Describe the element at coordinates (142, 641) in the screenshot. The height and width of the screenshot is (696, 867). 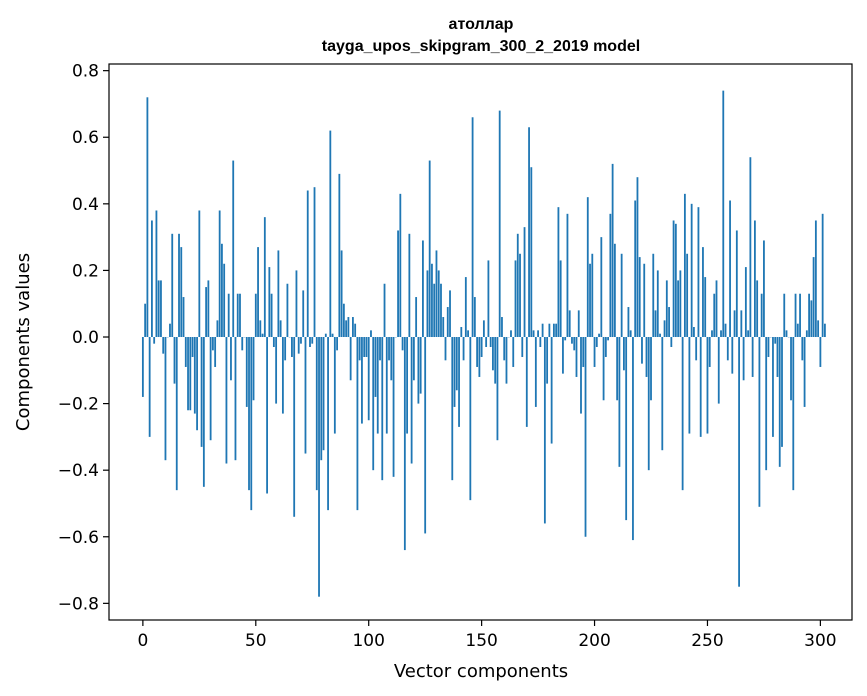
I see `x-tick-label: 0` at that location.